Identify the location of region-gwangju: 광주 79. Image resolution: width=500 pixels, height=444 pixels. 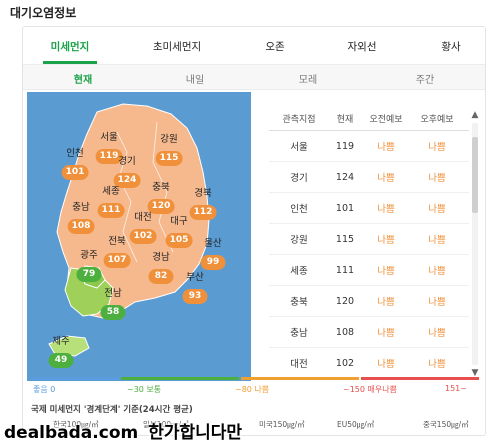
(89, 266).